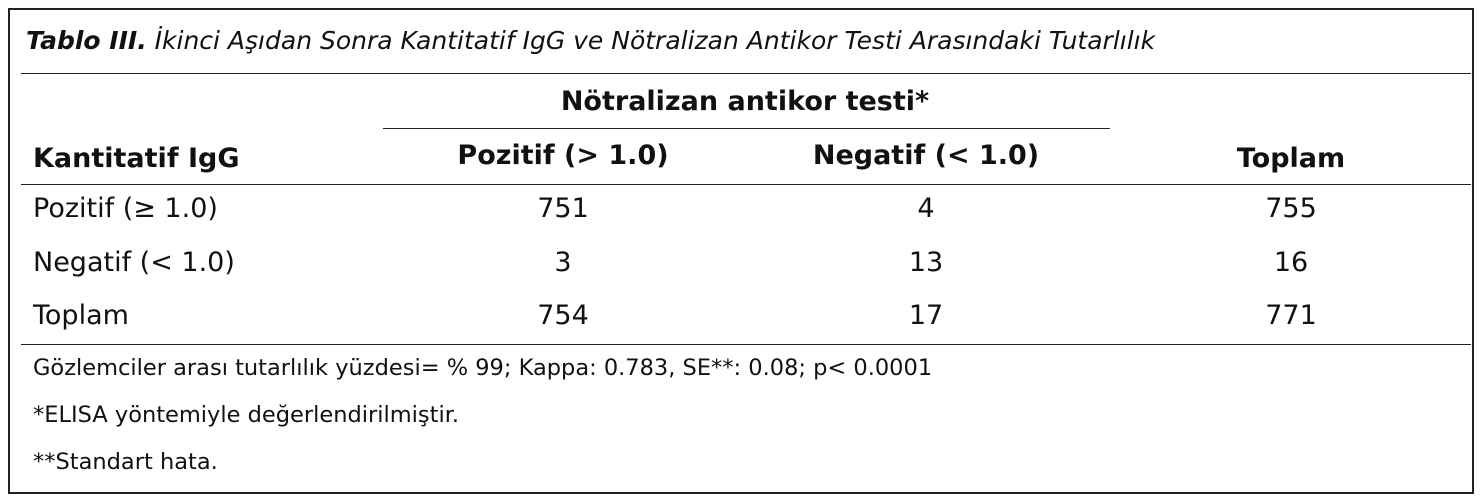  I want to click on caption-label: Tablo III., so click(86, 40).